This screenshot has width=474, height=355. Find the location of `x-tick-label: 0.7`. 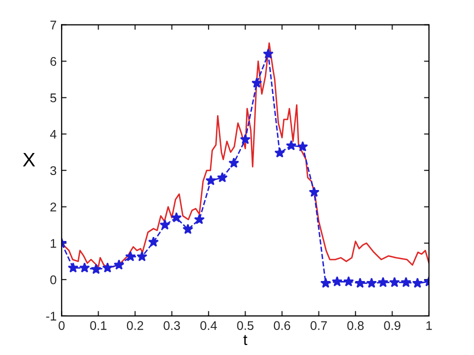

x-tick-label: 0.7 is located at coordinates (318, 325).